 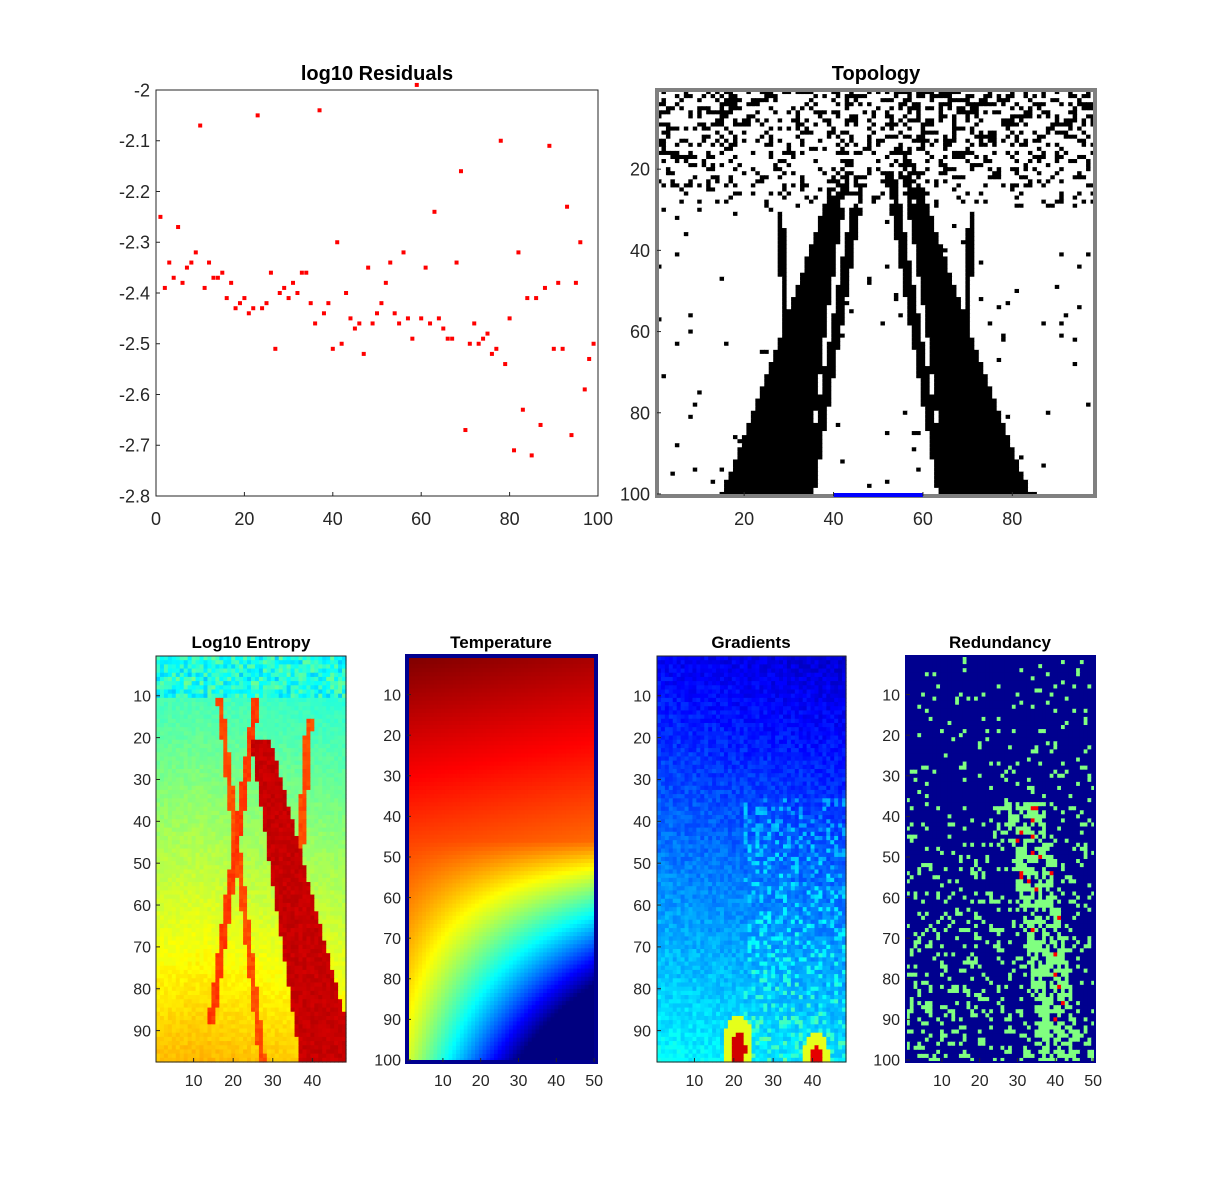 What do you see at coordinates (876, 74) in the screenshot?
I see `panel-title: Topology` at bounding box center [876, 74].